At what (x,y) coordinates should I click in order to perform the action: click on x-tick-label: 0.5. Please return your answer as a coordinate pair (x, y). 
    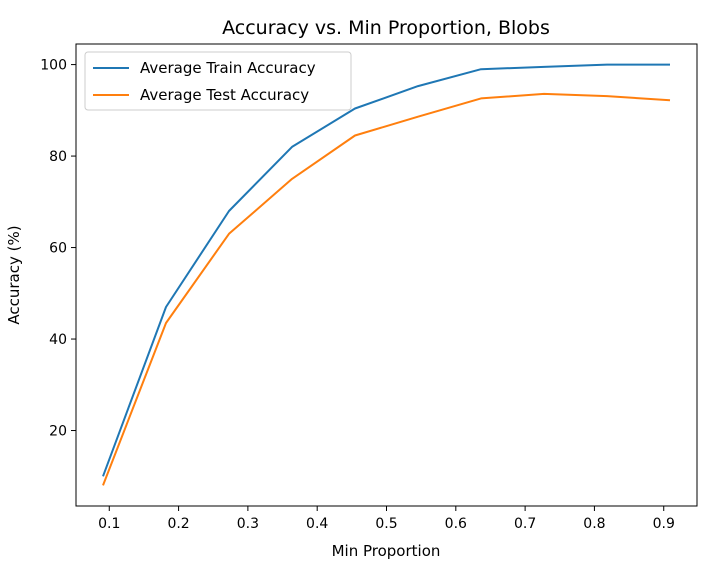
    Looking at the image, I should click on (386, 524).